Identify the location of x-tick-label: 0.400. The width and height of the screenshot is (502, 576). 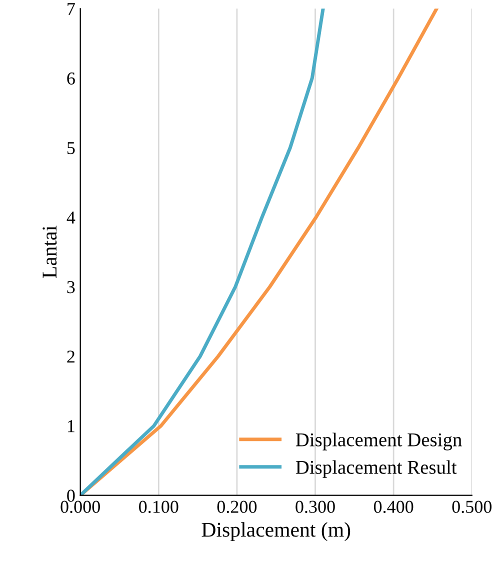
(394, 507).